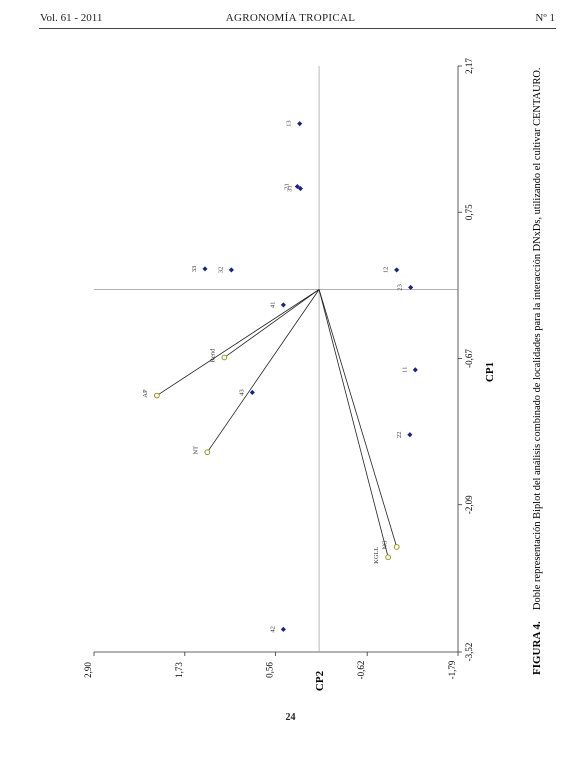 Image resolution: width=581 pixels, height=765 pixels. I want to click on vector-label: AP, so click(145, 393).